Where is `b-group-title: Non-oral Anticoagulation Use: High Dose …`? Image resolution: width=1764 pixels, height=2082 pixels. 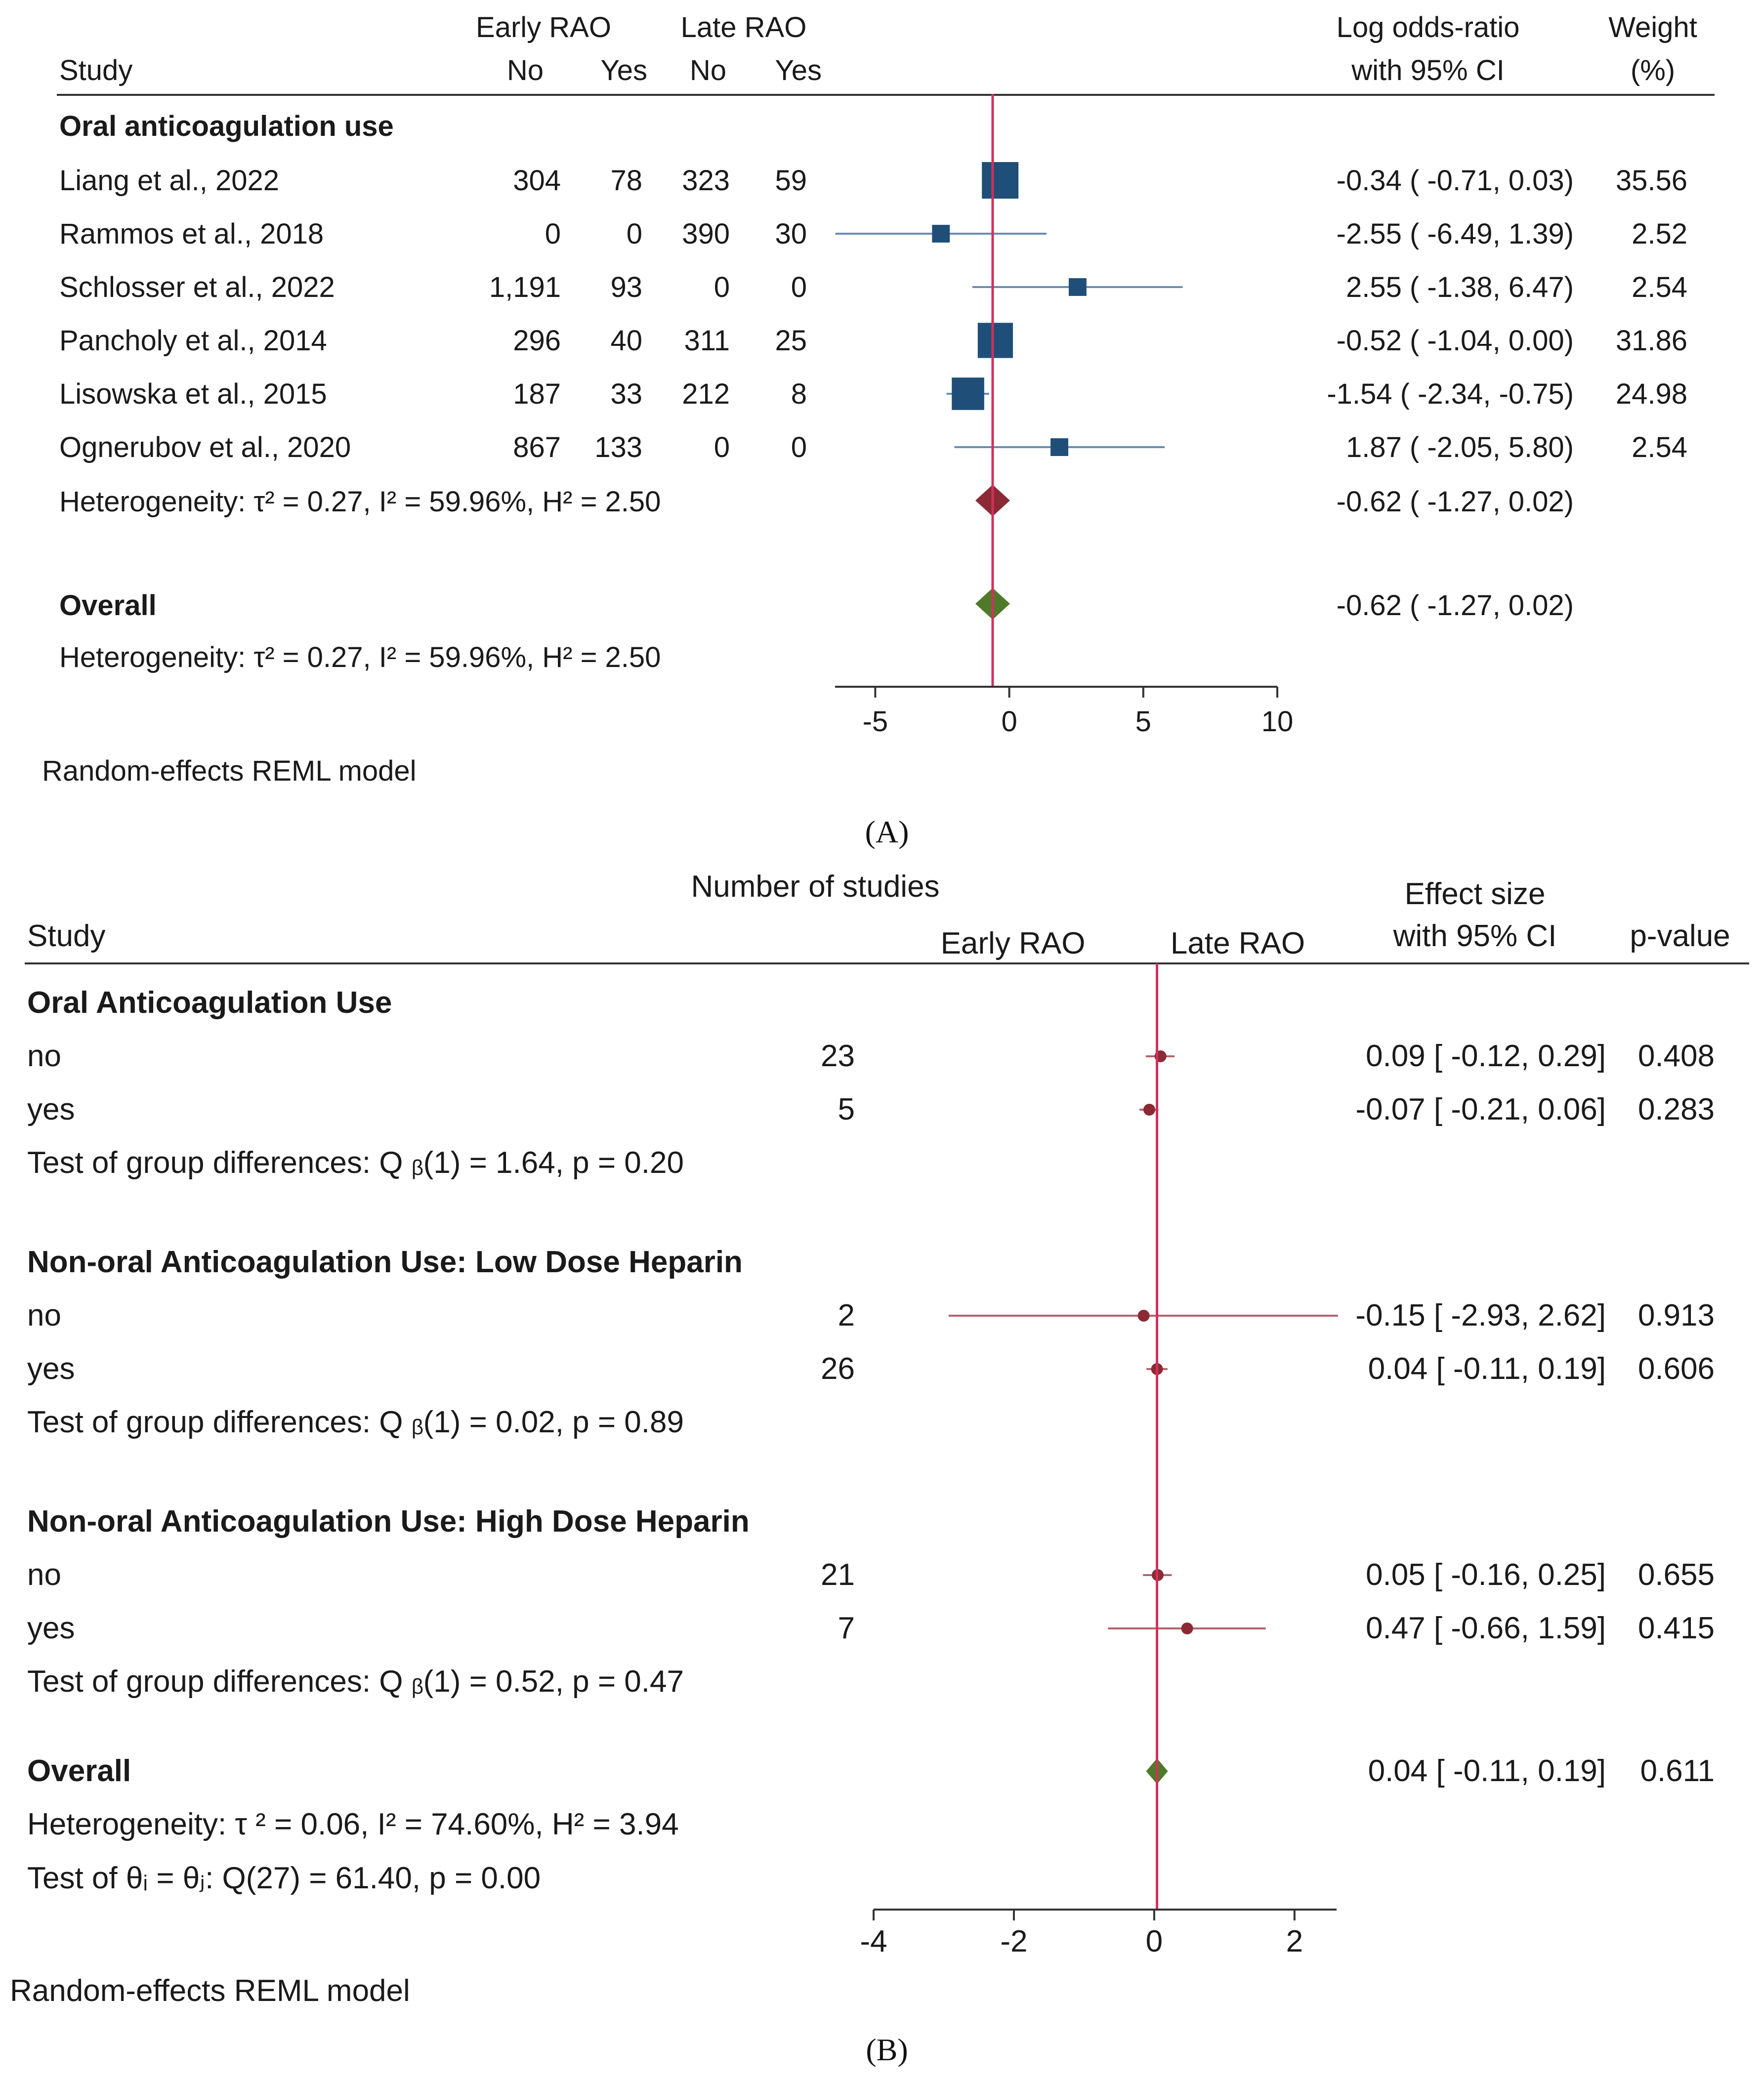
b-group-title: Non-oral Anticoagulation Use: High Dose … is located at coordinates (388, 1521).